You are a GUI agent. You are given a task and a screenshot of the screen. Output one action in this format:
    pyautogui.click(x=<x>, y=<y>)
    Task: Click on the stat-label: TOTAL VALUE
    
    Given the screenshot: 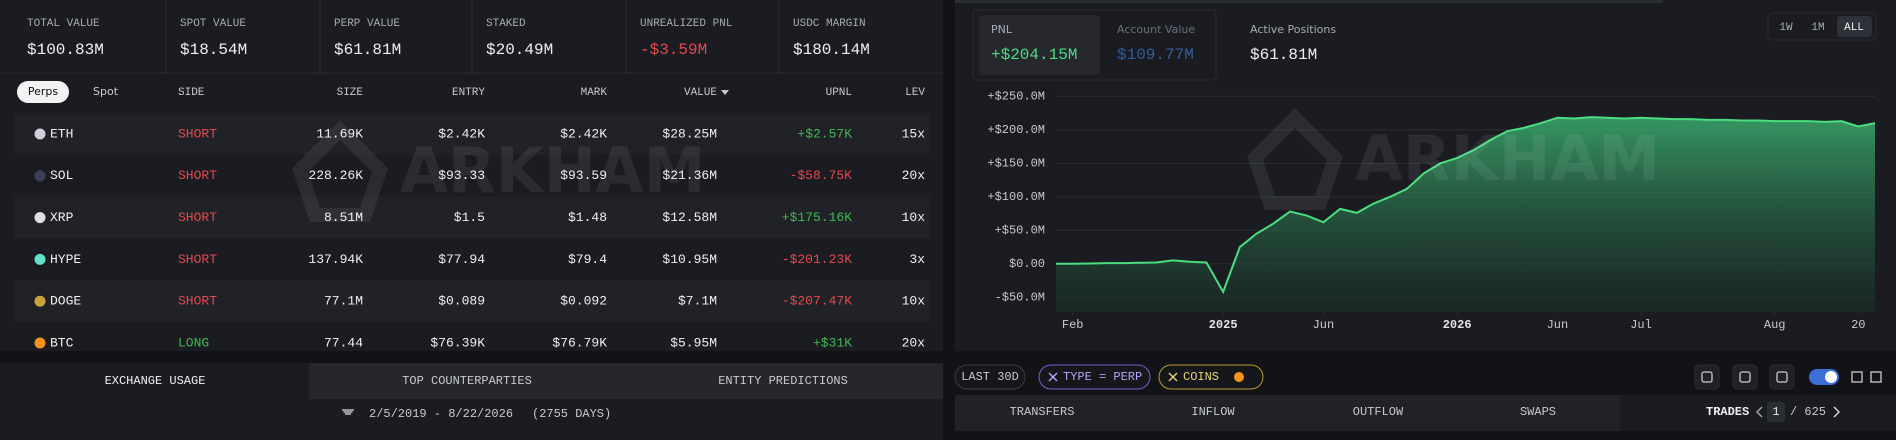 What is the action you would take?
    pyautogui.click(x=63, y=24)
    